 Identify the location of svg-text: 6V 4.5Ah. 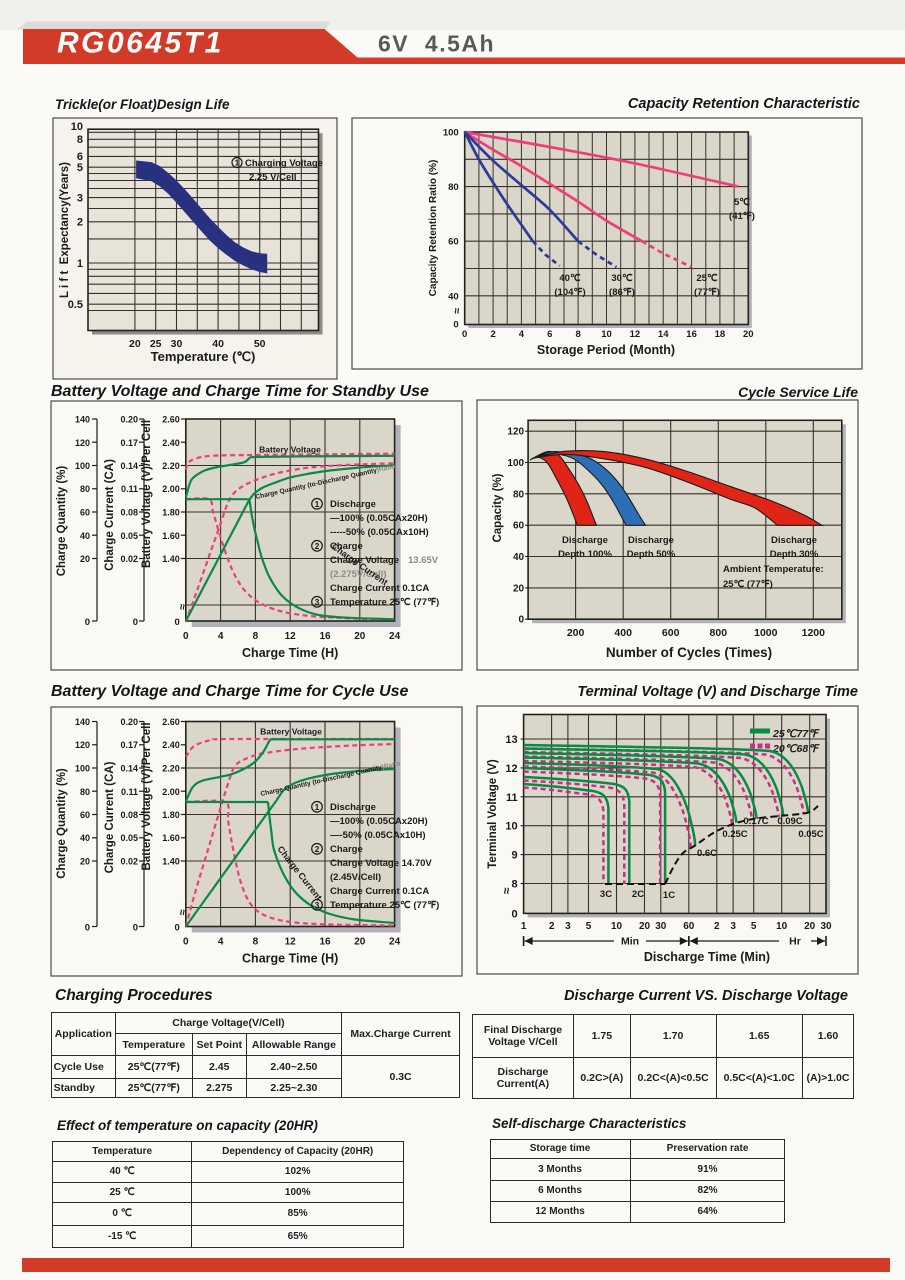
(436, 44).